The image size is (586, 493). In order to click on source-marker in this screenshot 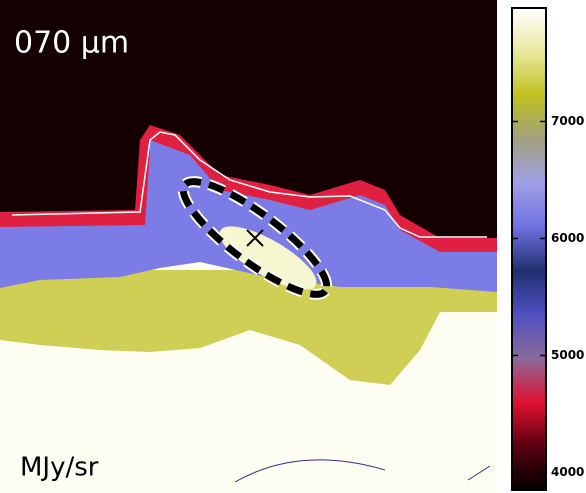, I will do `click(255, 238)`.